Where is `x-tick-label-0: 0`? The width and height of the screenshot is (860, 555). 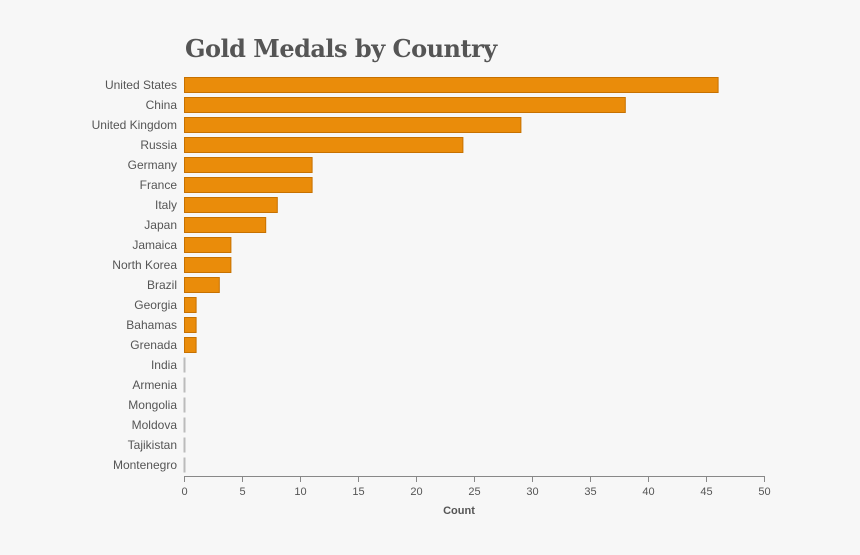
x-tick-label-0: 0 is located at coordinates (184, 492).